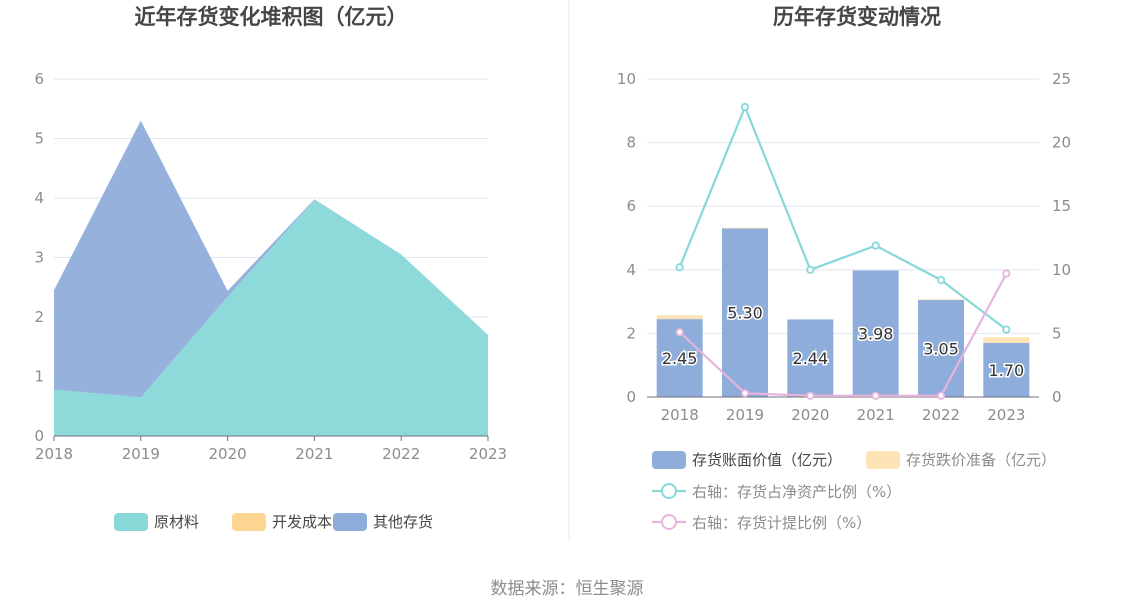 Image resolution: width=1134 pixels, height=616 pixels. What do you see at coordinates (981, 460) in the screenshot?
I see `right-legend-label: 存货跌价准备（亿元）` at bounding box center [981, 460].